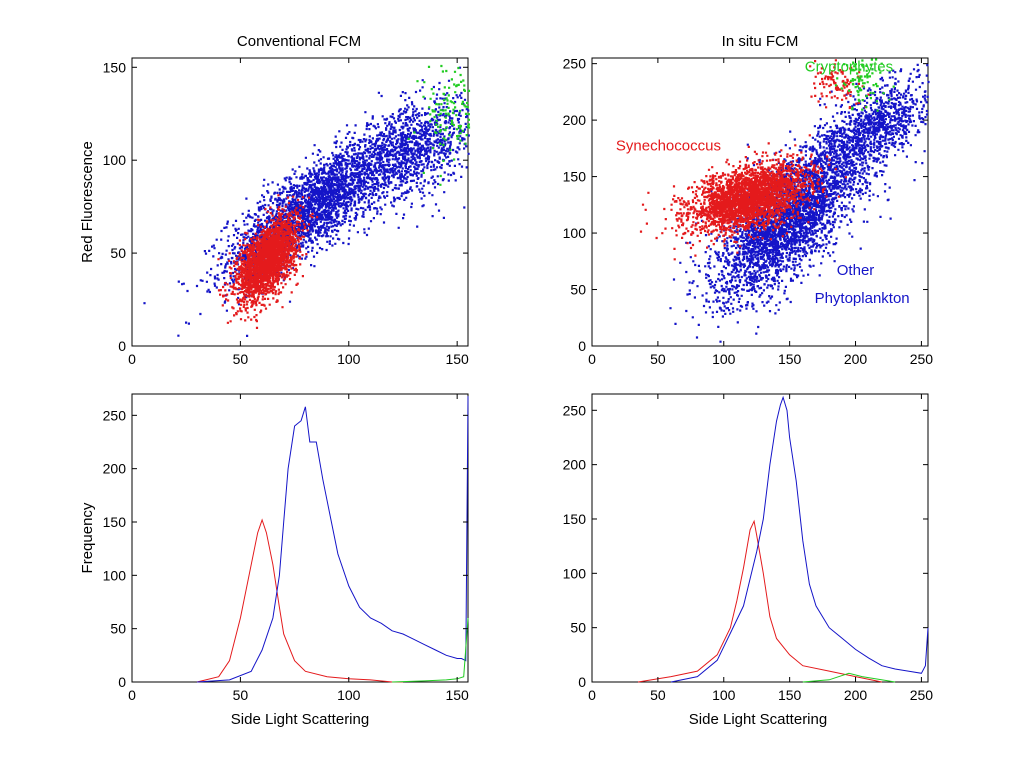  What do you see at coordinates (760, 41) in the screenshot?
I see `chart-title: In situ FCM` at bounding box center [760, 41].